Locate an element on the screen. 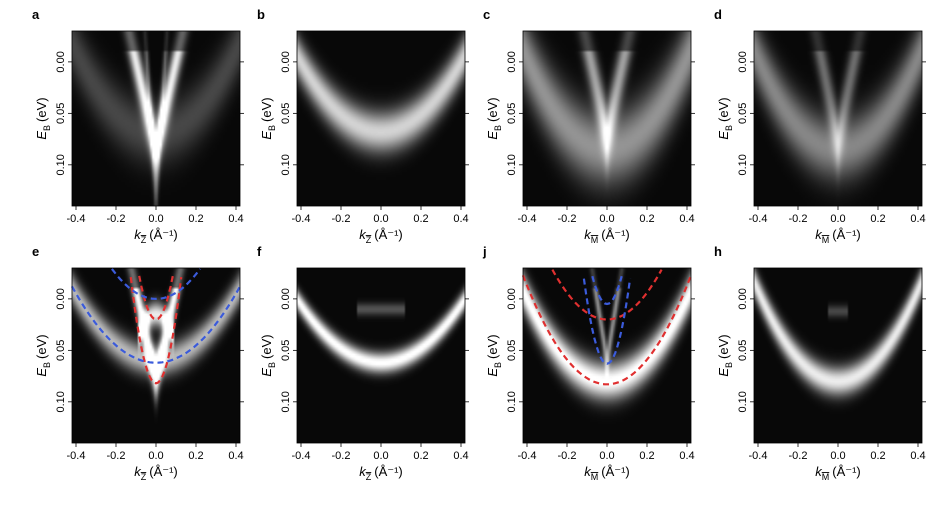  y-axis-label-b: EB(eV) is located at coordinates (268, 118).